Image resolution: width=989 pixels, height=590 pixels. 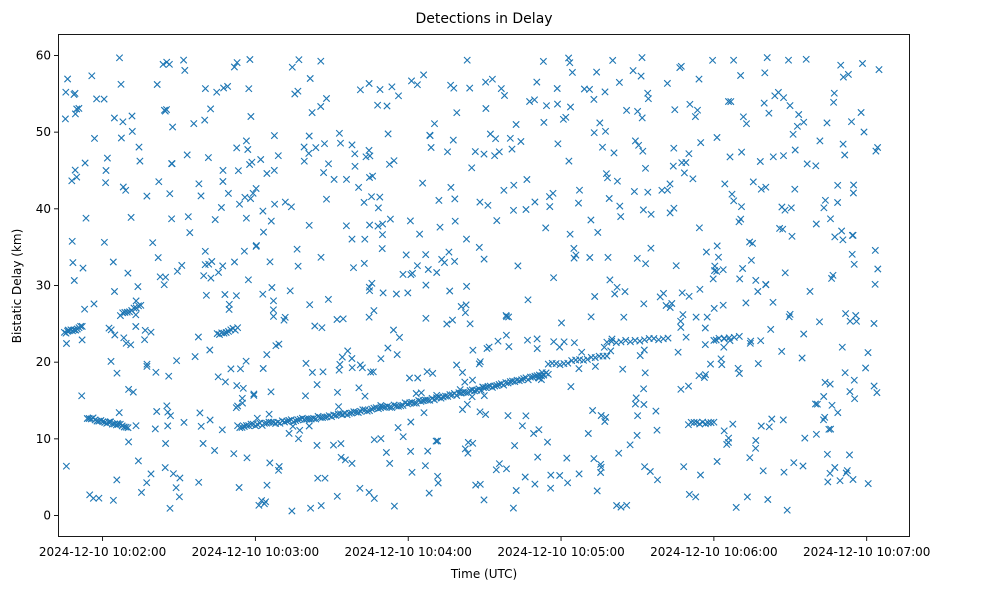 What do you see at coordinates (102, 552) in the screenshot?
I see `x-tick-label: 2024-12-10 10:02:00` at bounding box center [102, 552].